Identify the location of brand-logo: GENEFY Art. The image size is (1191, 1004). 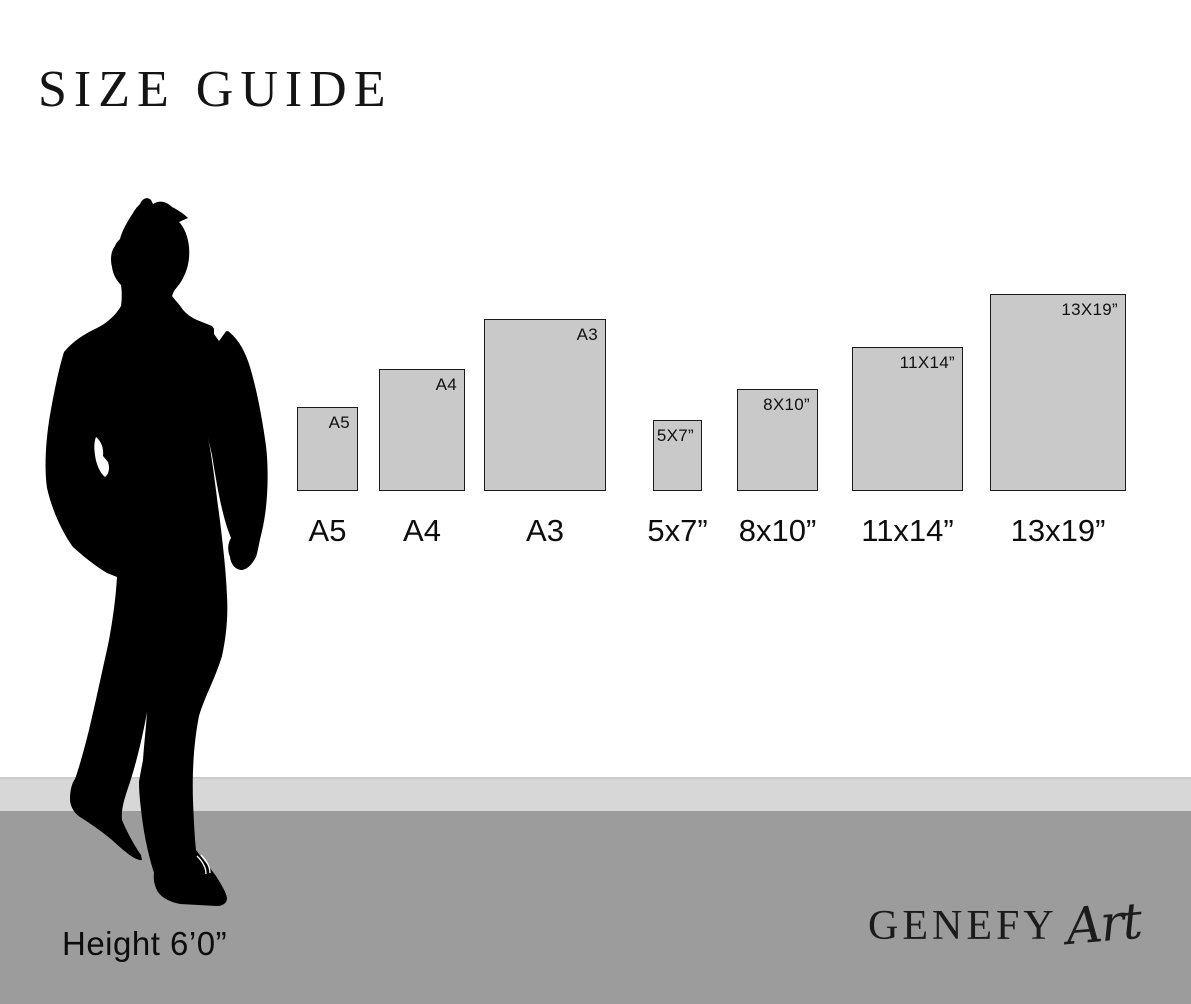
(1005, 924).